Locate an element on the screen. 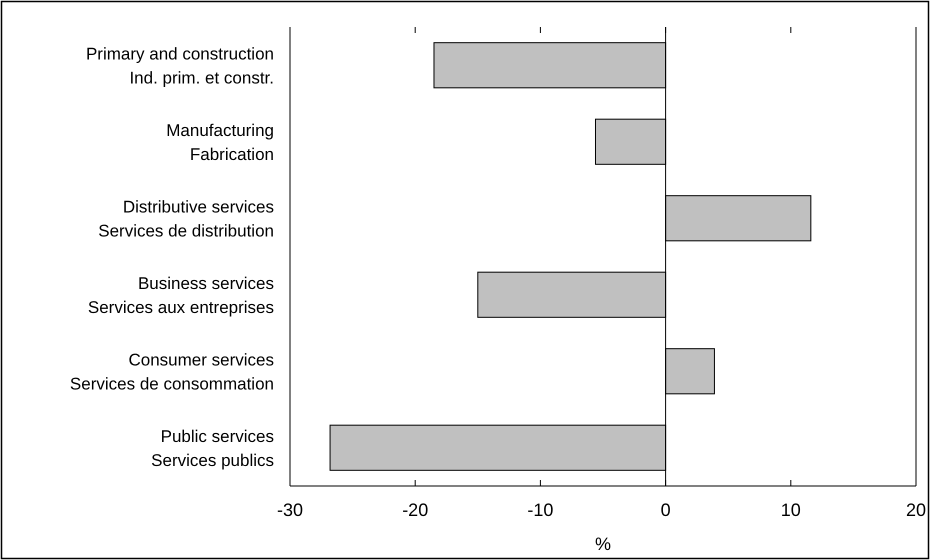  y-tick-label: Business services Services aux entreprises is located at coordinates (181, 295).